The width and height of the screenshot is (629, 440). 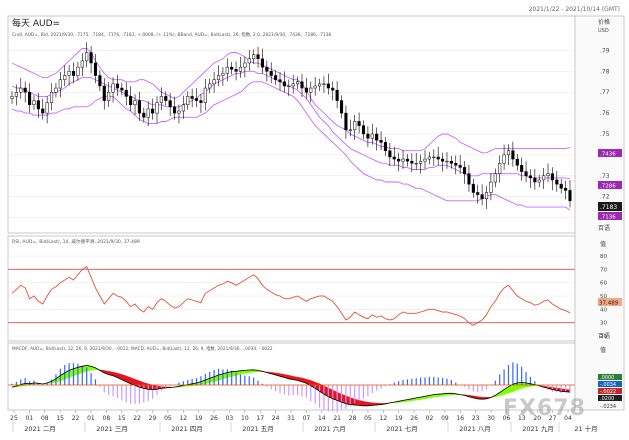 I want to click on macd-tick-2: -.0022, so click(x=608, y=392).